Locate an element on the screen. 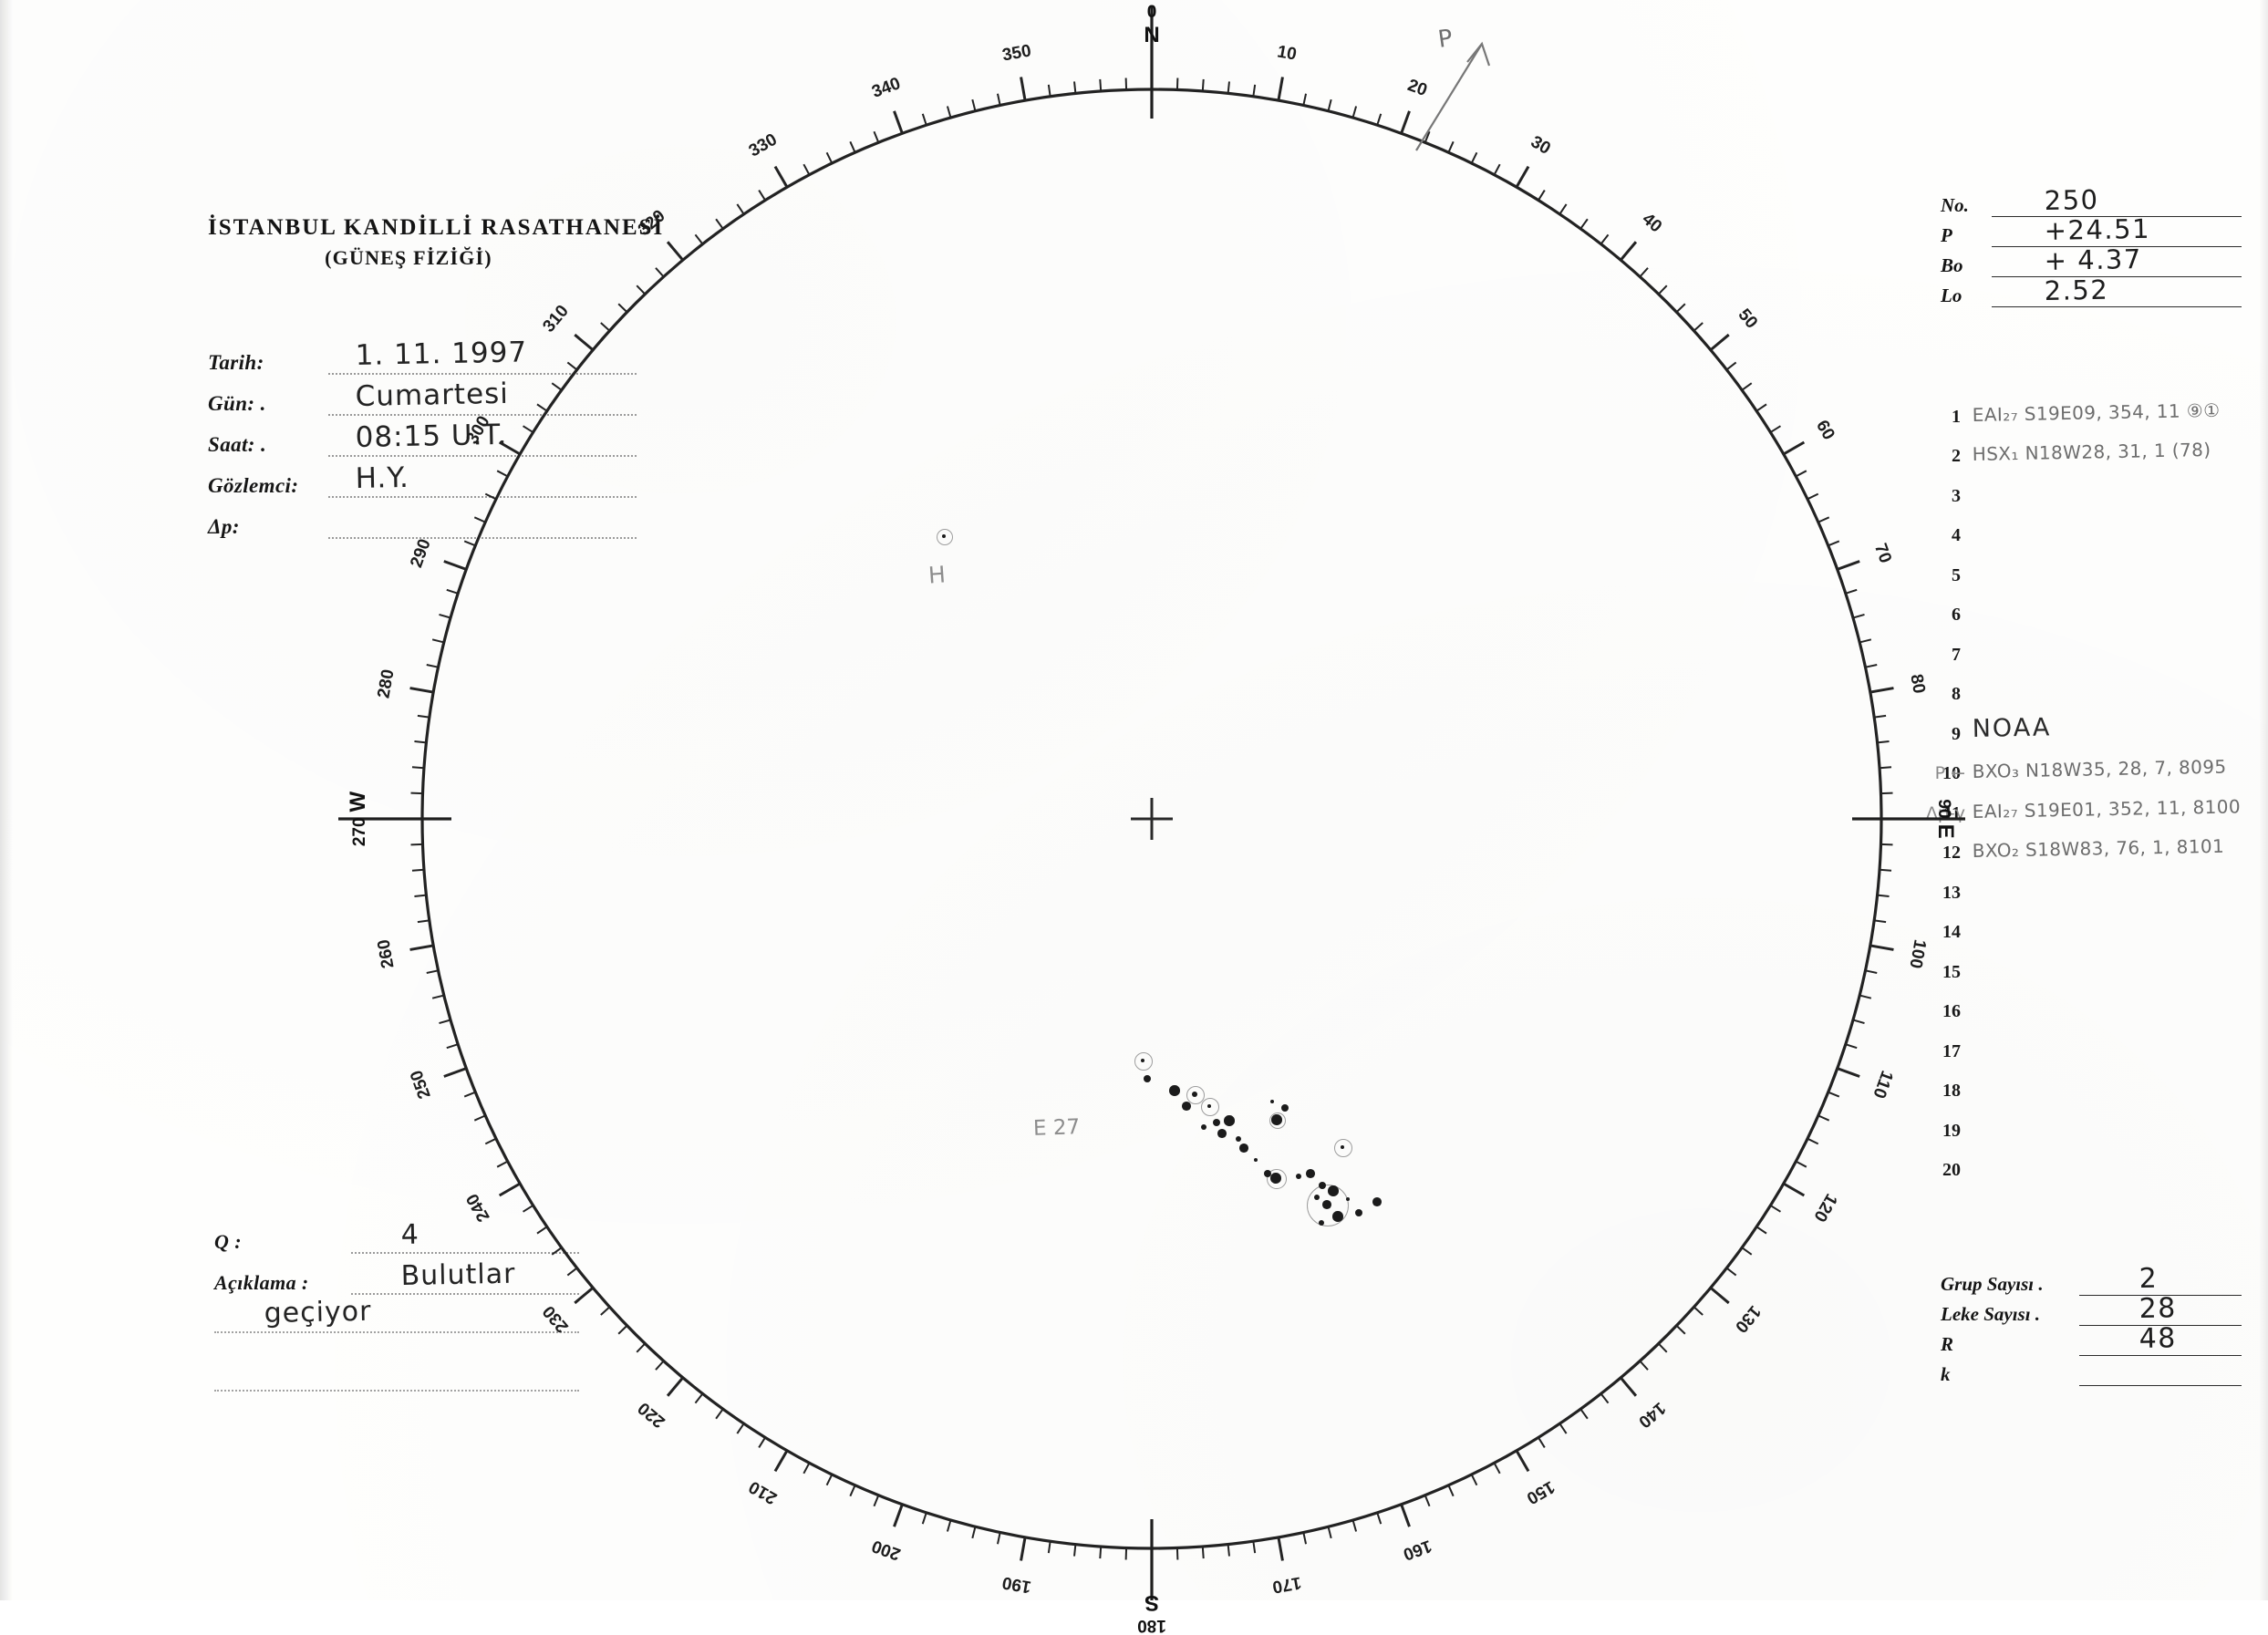  group-list-index: 5 is located at coordinates (1951, 575).